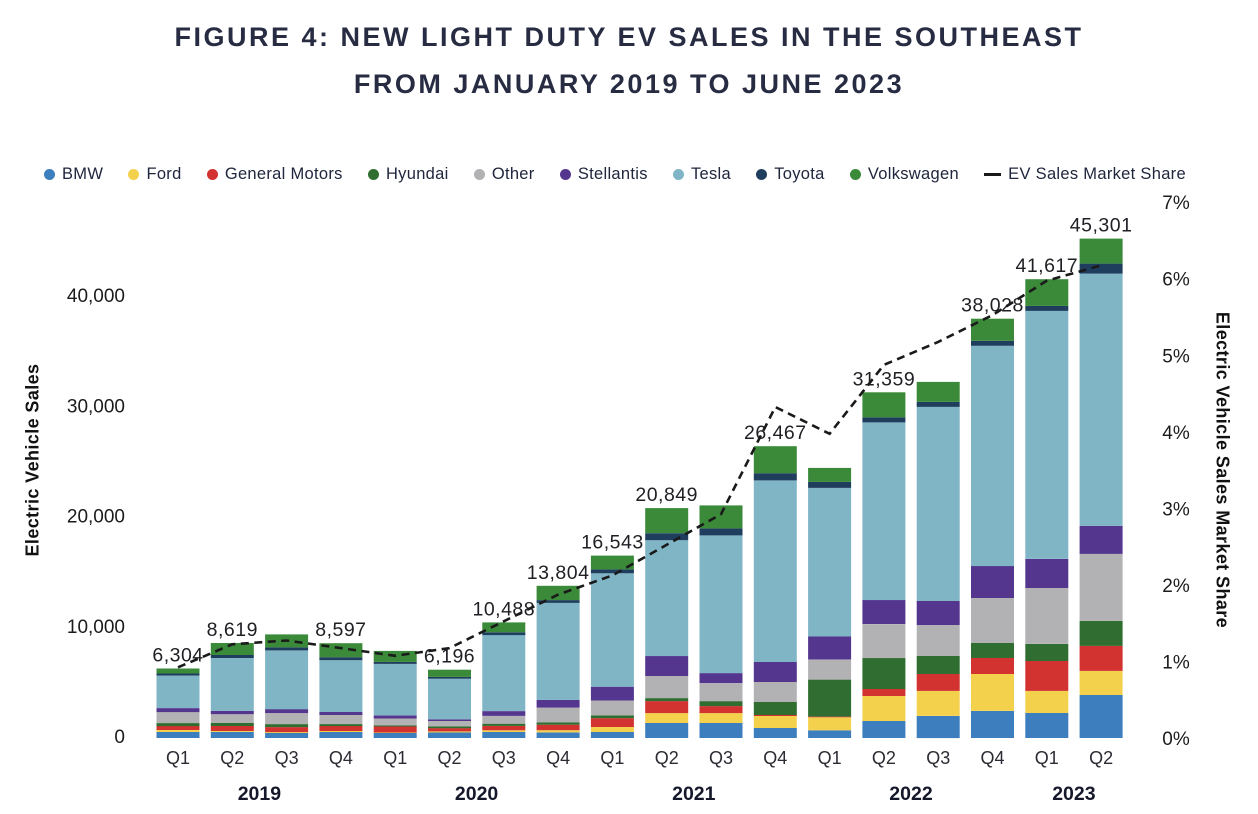 This screenshot has width=1258, height=814. I want to click on segment-ford-2019-q3, so click(287, 732).